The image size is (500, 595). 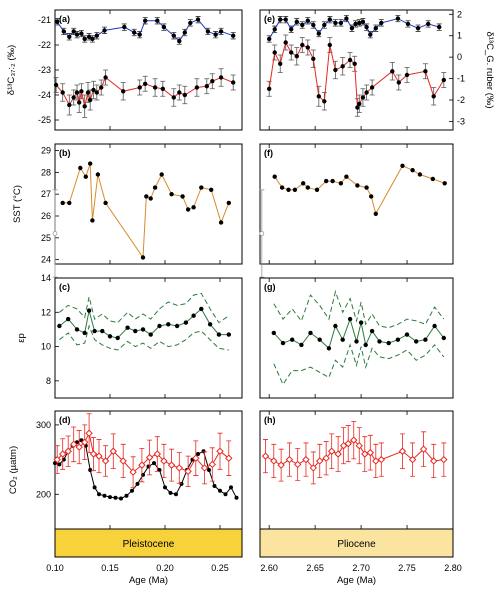 What do you see at coordinates (315, 568) in the screenshot?
I see `panel-h-xtick-label-1: 2.65` at bounding box center [315, 568].